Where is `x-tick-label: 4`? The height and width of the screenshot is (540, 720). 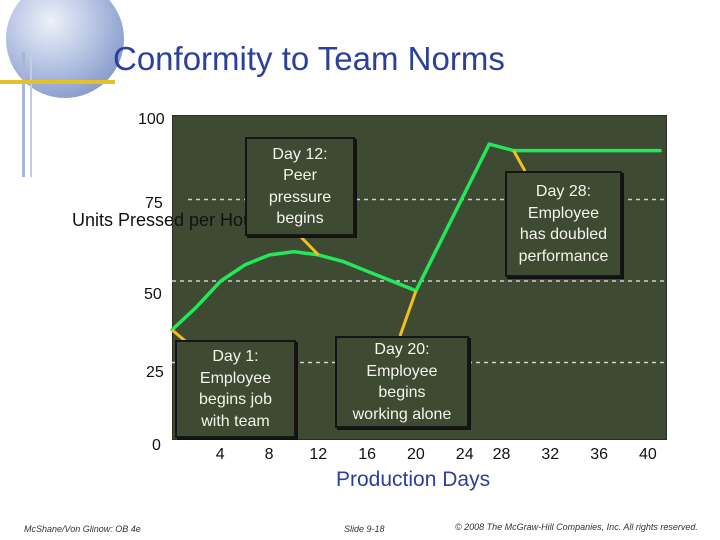
x-tick-label: 4 is located at coordinates (220, 454).